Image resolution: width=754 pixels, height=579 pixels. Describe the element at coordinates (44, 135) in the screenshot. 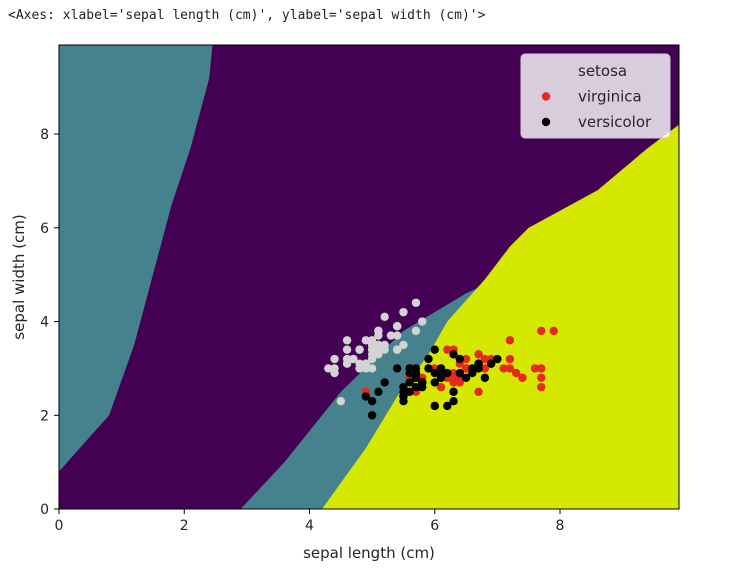

I see `y-tick-label: 8` at that location.